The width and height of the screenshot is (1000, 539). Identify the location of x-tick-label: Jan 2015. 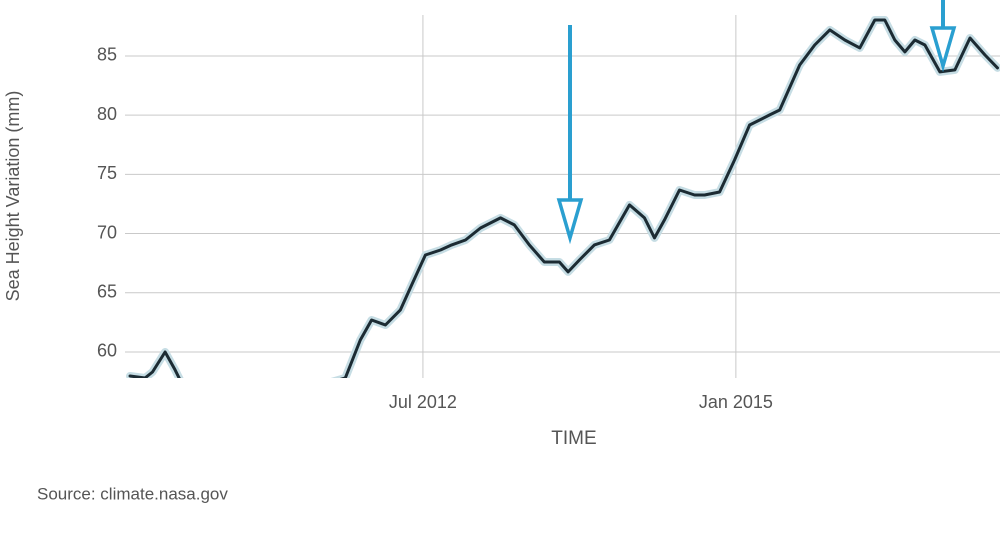
(736, 402).